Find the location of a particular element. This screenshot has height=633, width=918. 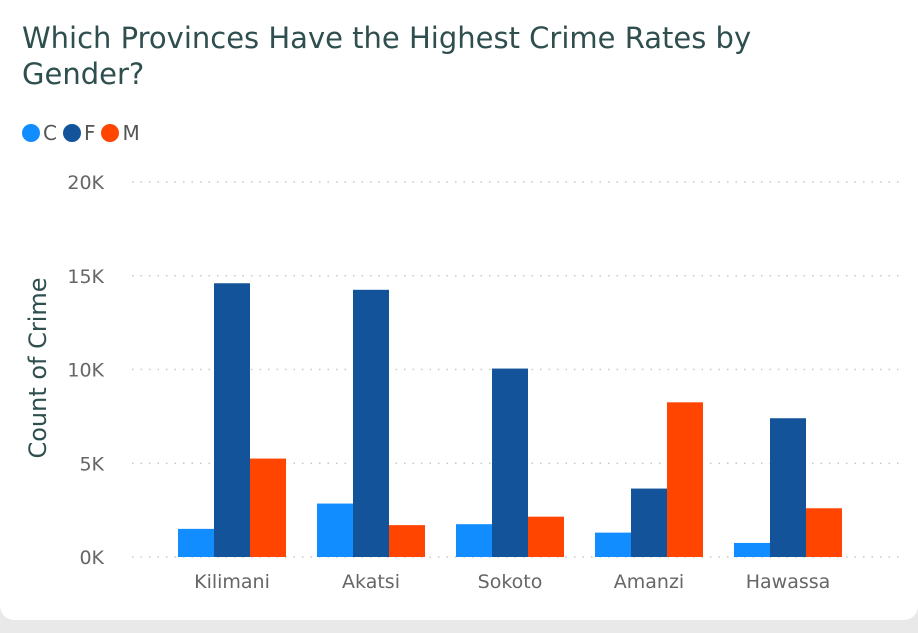

x-tick-label: Kilimani is located at coordinates (232, 582).